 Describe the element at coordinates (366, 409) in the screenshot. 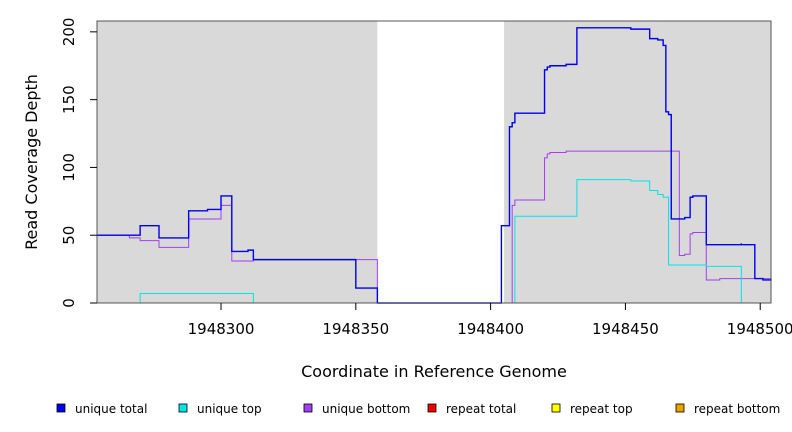

I see `legend-label: unique bottom` at that location.